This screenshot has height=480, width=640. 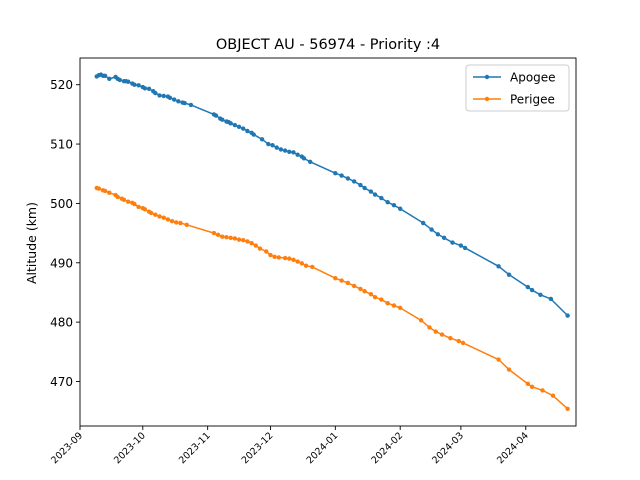 I want to click on legend: Apogee Perigee, so click(x=517, y=88).